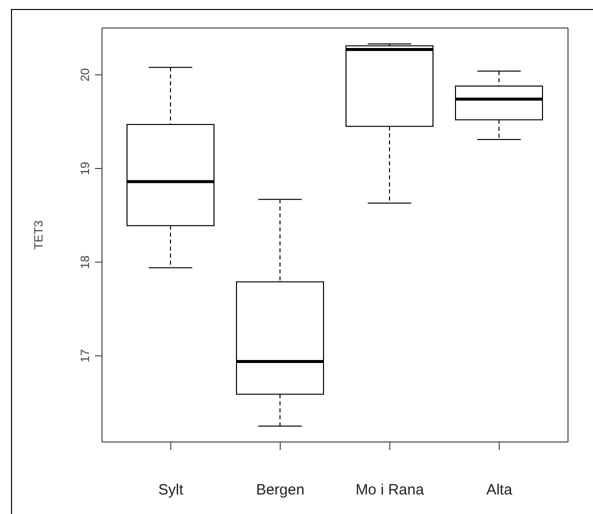  I want to click on y-tick-label: 18, so click(85, 262).